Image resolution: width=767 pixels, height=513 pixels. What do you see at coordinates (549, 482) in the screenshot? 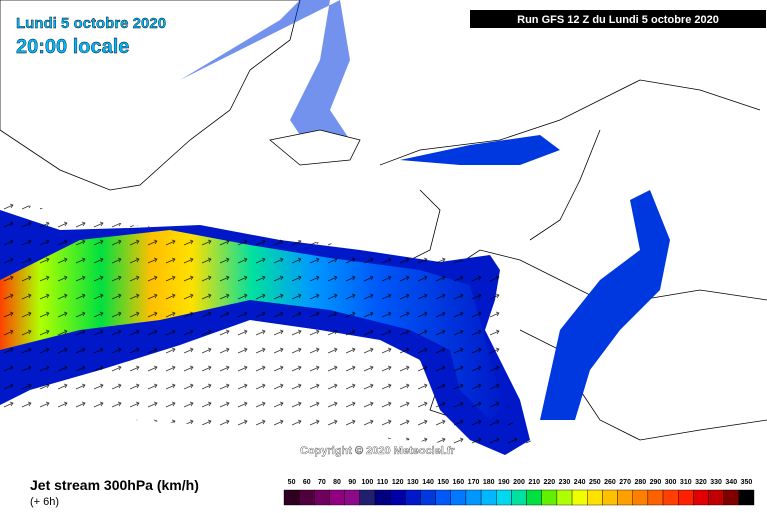
I see `legend-label: 220` at bounding box center [549, 482].